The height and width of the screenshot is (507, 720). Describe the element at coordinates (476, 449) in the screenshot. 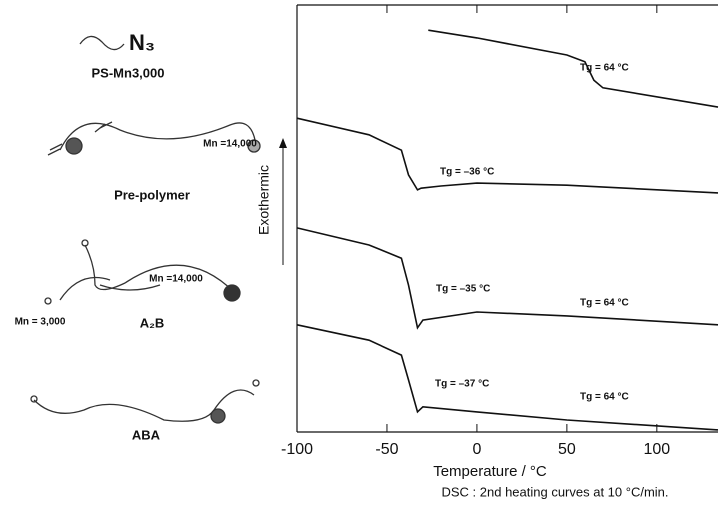

I see `x-tick-label: 0` at that location.